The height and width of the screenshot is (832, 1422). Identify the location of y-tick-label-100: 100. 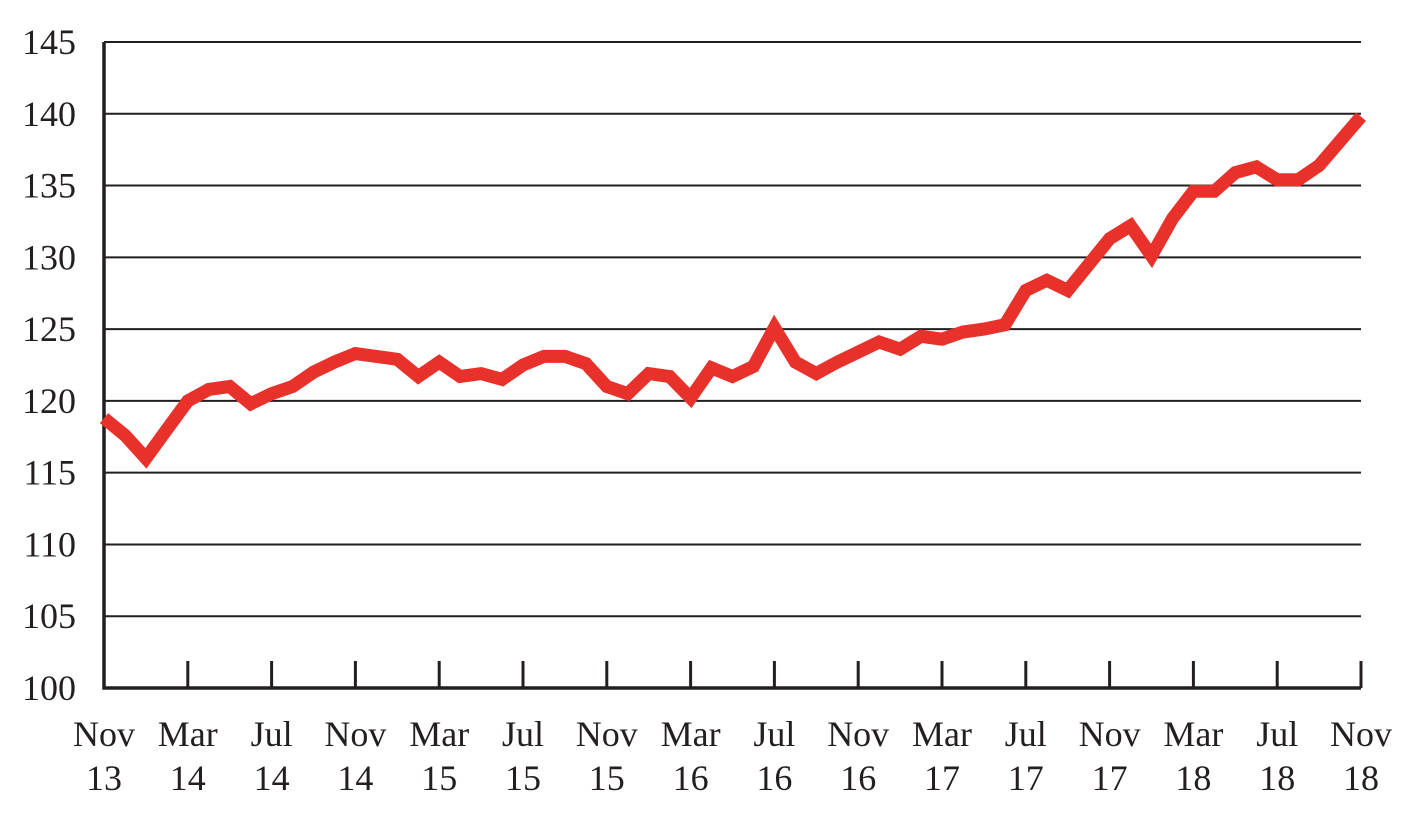
(49, 688).